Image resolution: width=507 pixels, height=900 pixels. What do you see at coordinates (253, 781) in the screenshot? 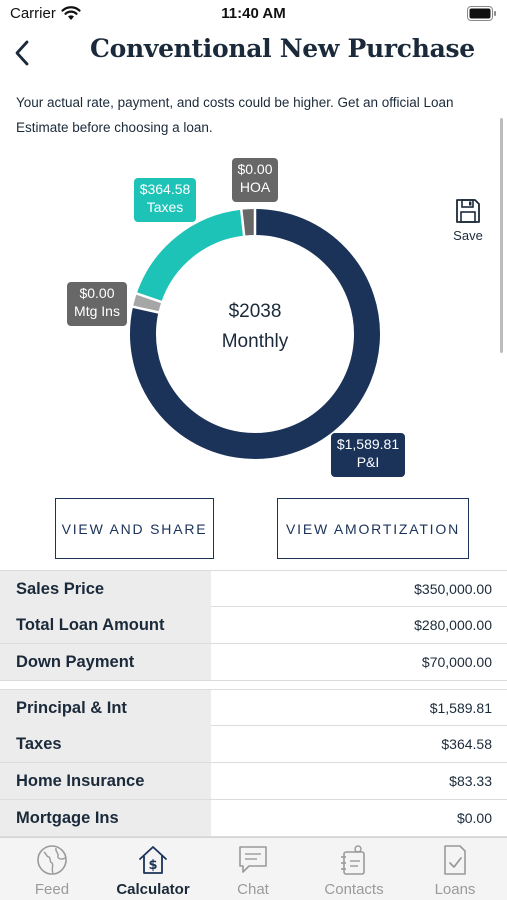
I see `table-row: Home Insurance $83.33` at bounding box center [253, 781].